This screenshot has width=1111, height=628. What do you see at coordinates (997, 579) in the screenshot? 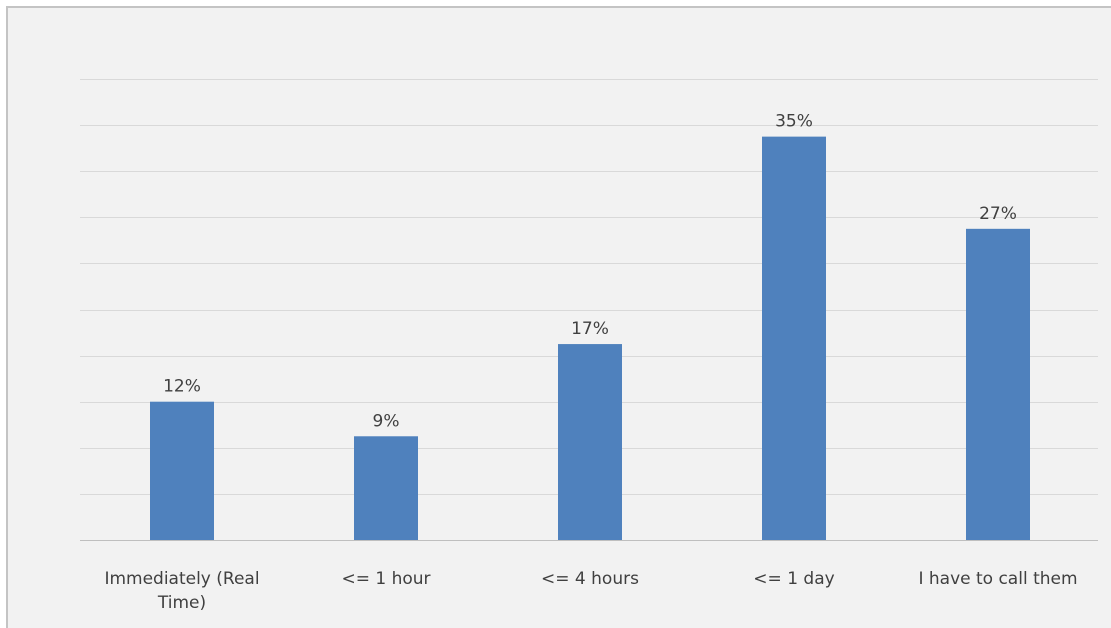
I see `category-label: I have to call them` at bounding box center [997, 579].